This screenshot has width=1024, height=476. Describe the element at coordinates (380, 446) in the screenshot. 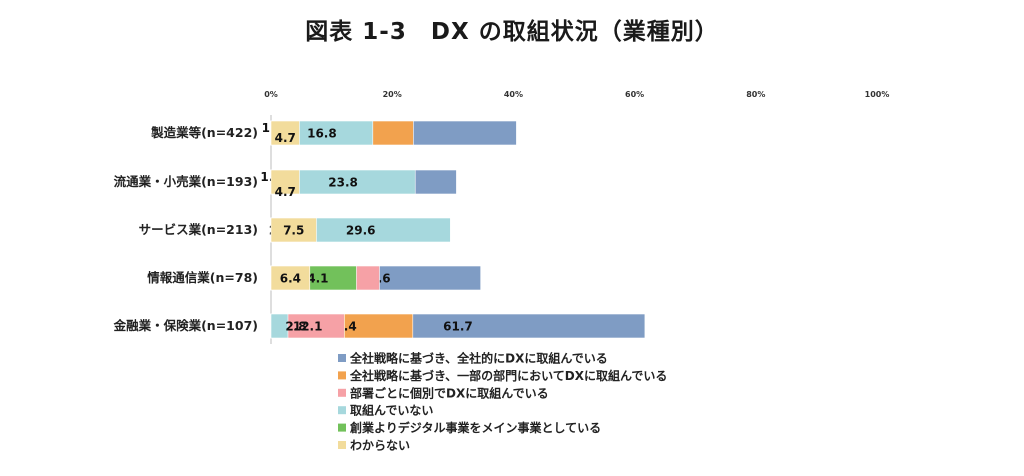

I see `legend-label: わからない` at that location.